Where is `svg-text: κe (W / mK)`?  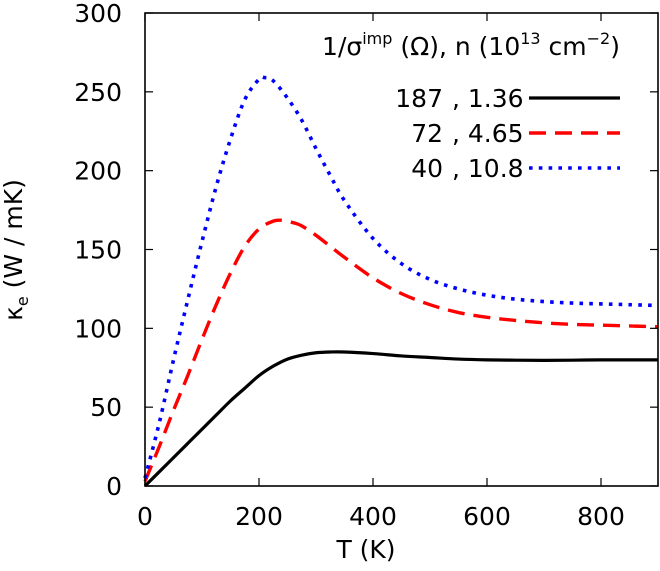 svg-text: κe (W / mK) is located at coordinates (16, 250).